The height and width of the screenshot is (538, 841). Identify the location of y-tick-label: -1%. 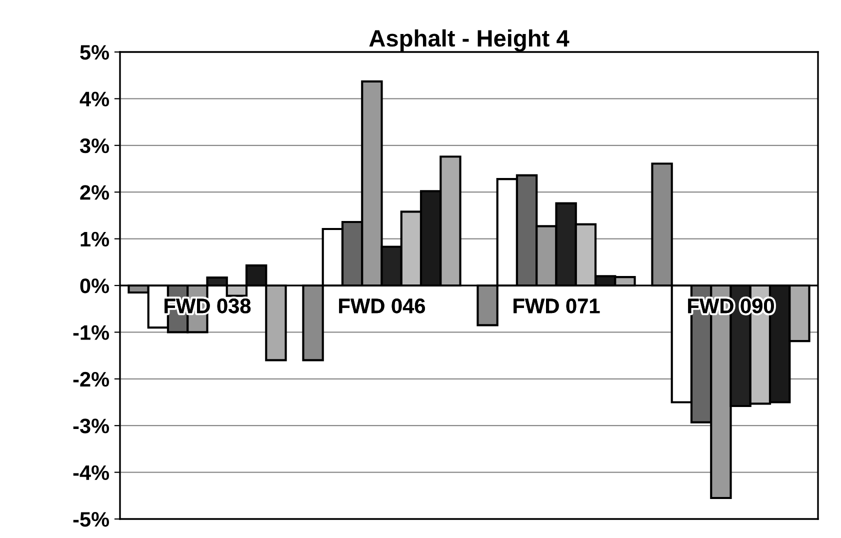
(91, 332).